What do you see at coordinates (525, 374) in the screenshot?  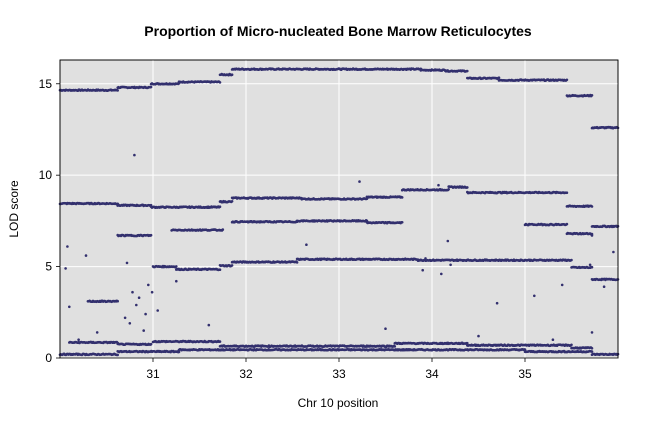 I see `x-tick-label: 35` at bounding box center [525, 374].